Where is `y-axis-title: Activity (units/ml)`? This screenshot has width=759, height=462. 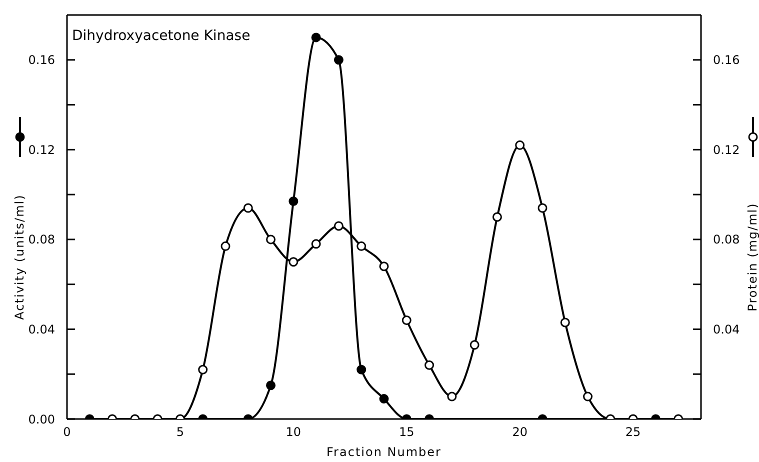
y-axis-title: Activity (units/ml) is located at coordinates (19, 257).